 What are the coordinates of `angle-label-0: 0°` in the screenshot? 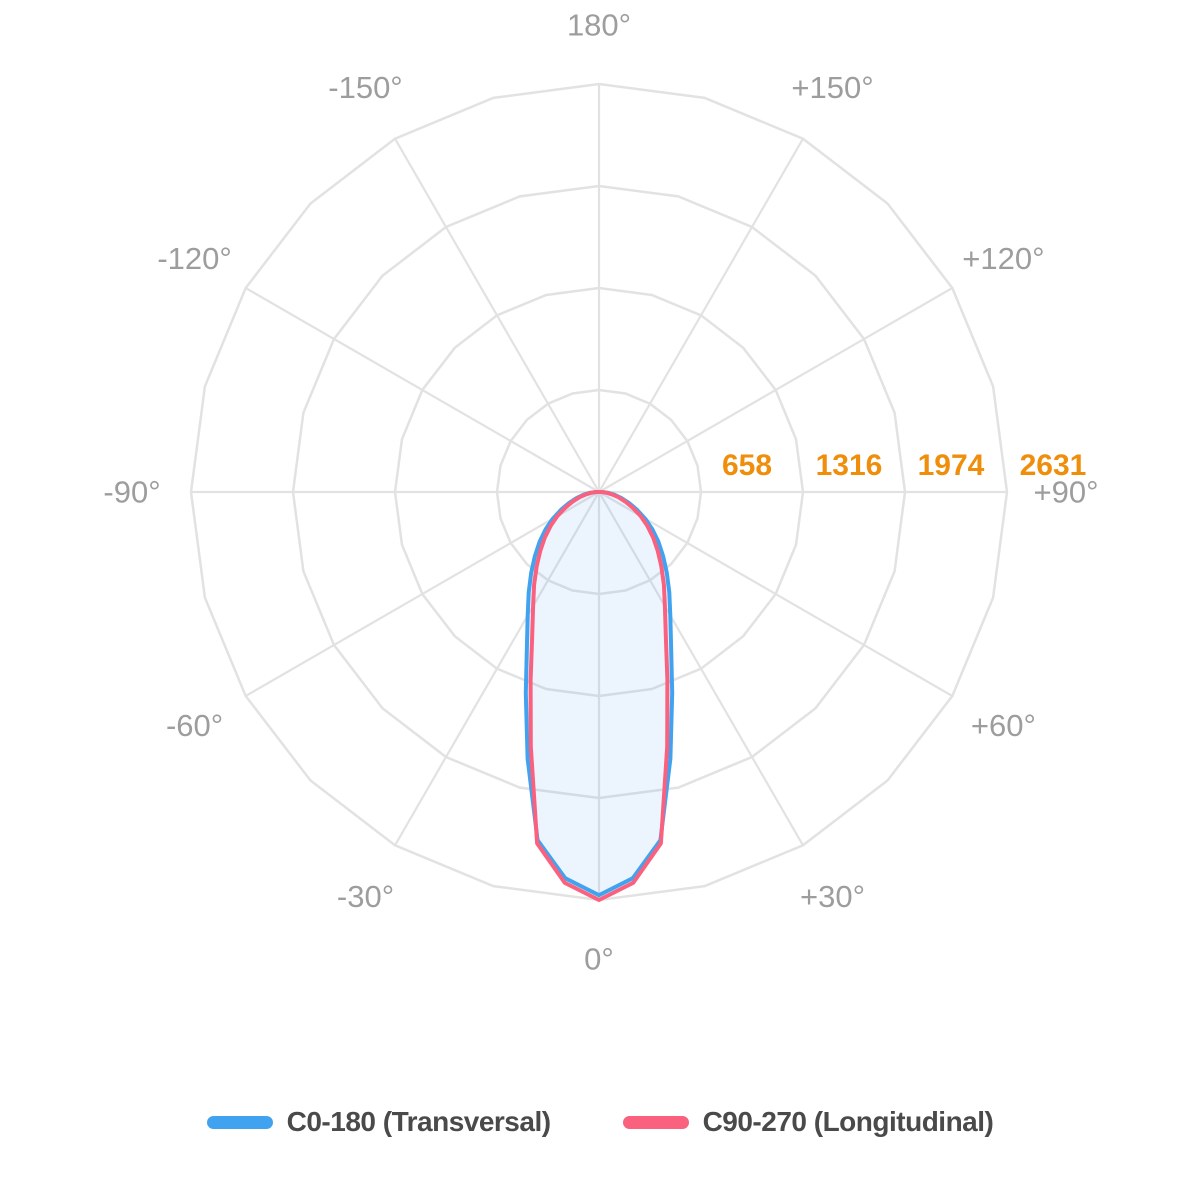 It's located at (599, 959).